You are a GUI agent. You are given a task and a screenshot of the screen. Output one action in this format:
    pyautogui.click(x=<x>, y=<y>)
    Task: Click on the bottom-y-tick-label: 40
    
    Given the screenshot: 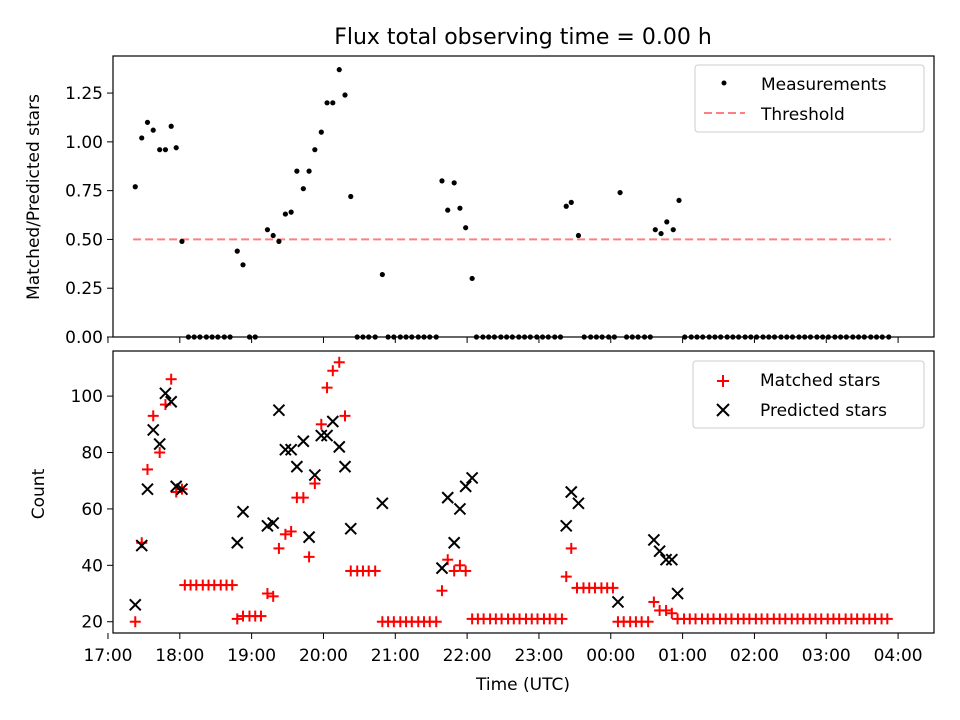 What is the action you would take?
    pyautogui.click(x=92, y=566)
    